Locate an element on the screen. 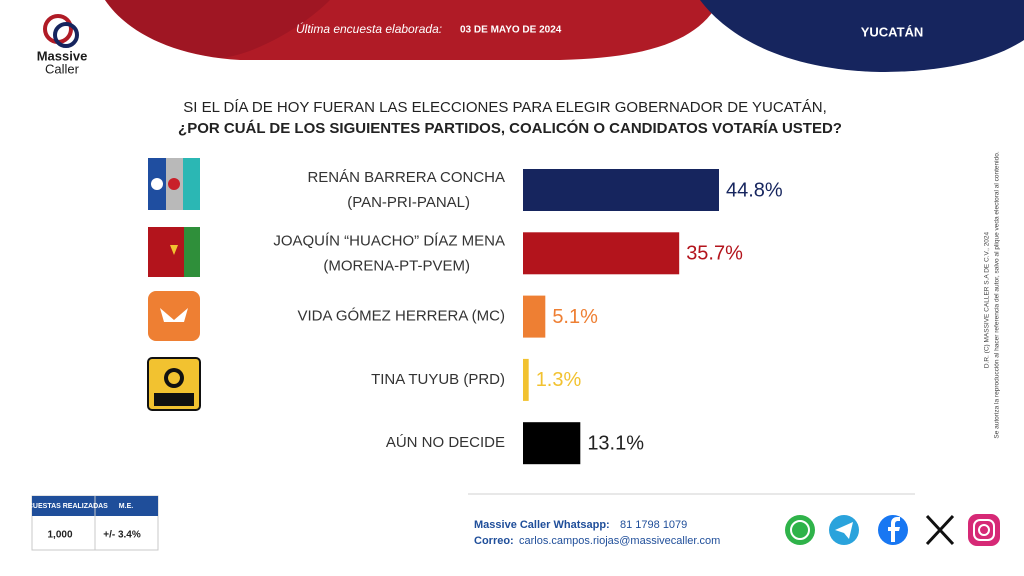 Image resolution: width=1024 pixels, height=576 pixels. table-header-cell: M.E. is located at coordinates (126, 506).